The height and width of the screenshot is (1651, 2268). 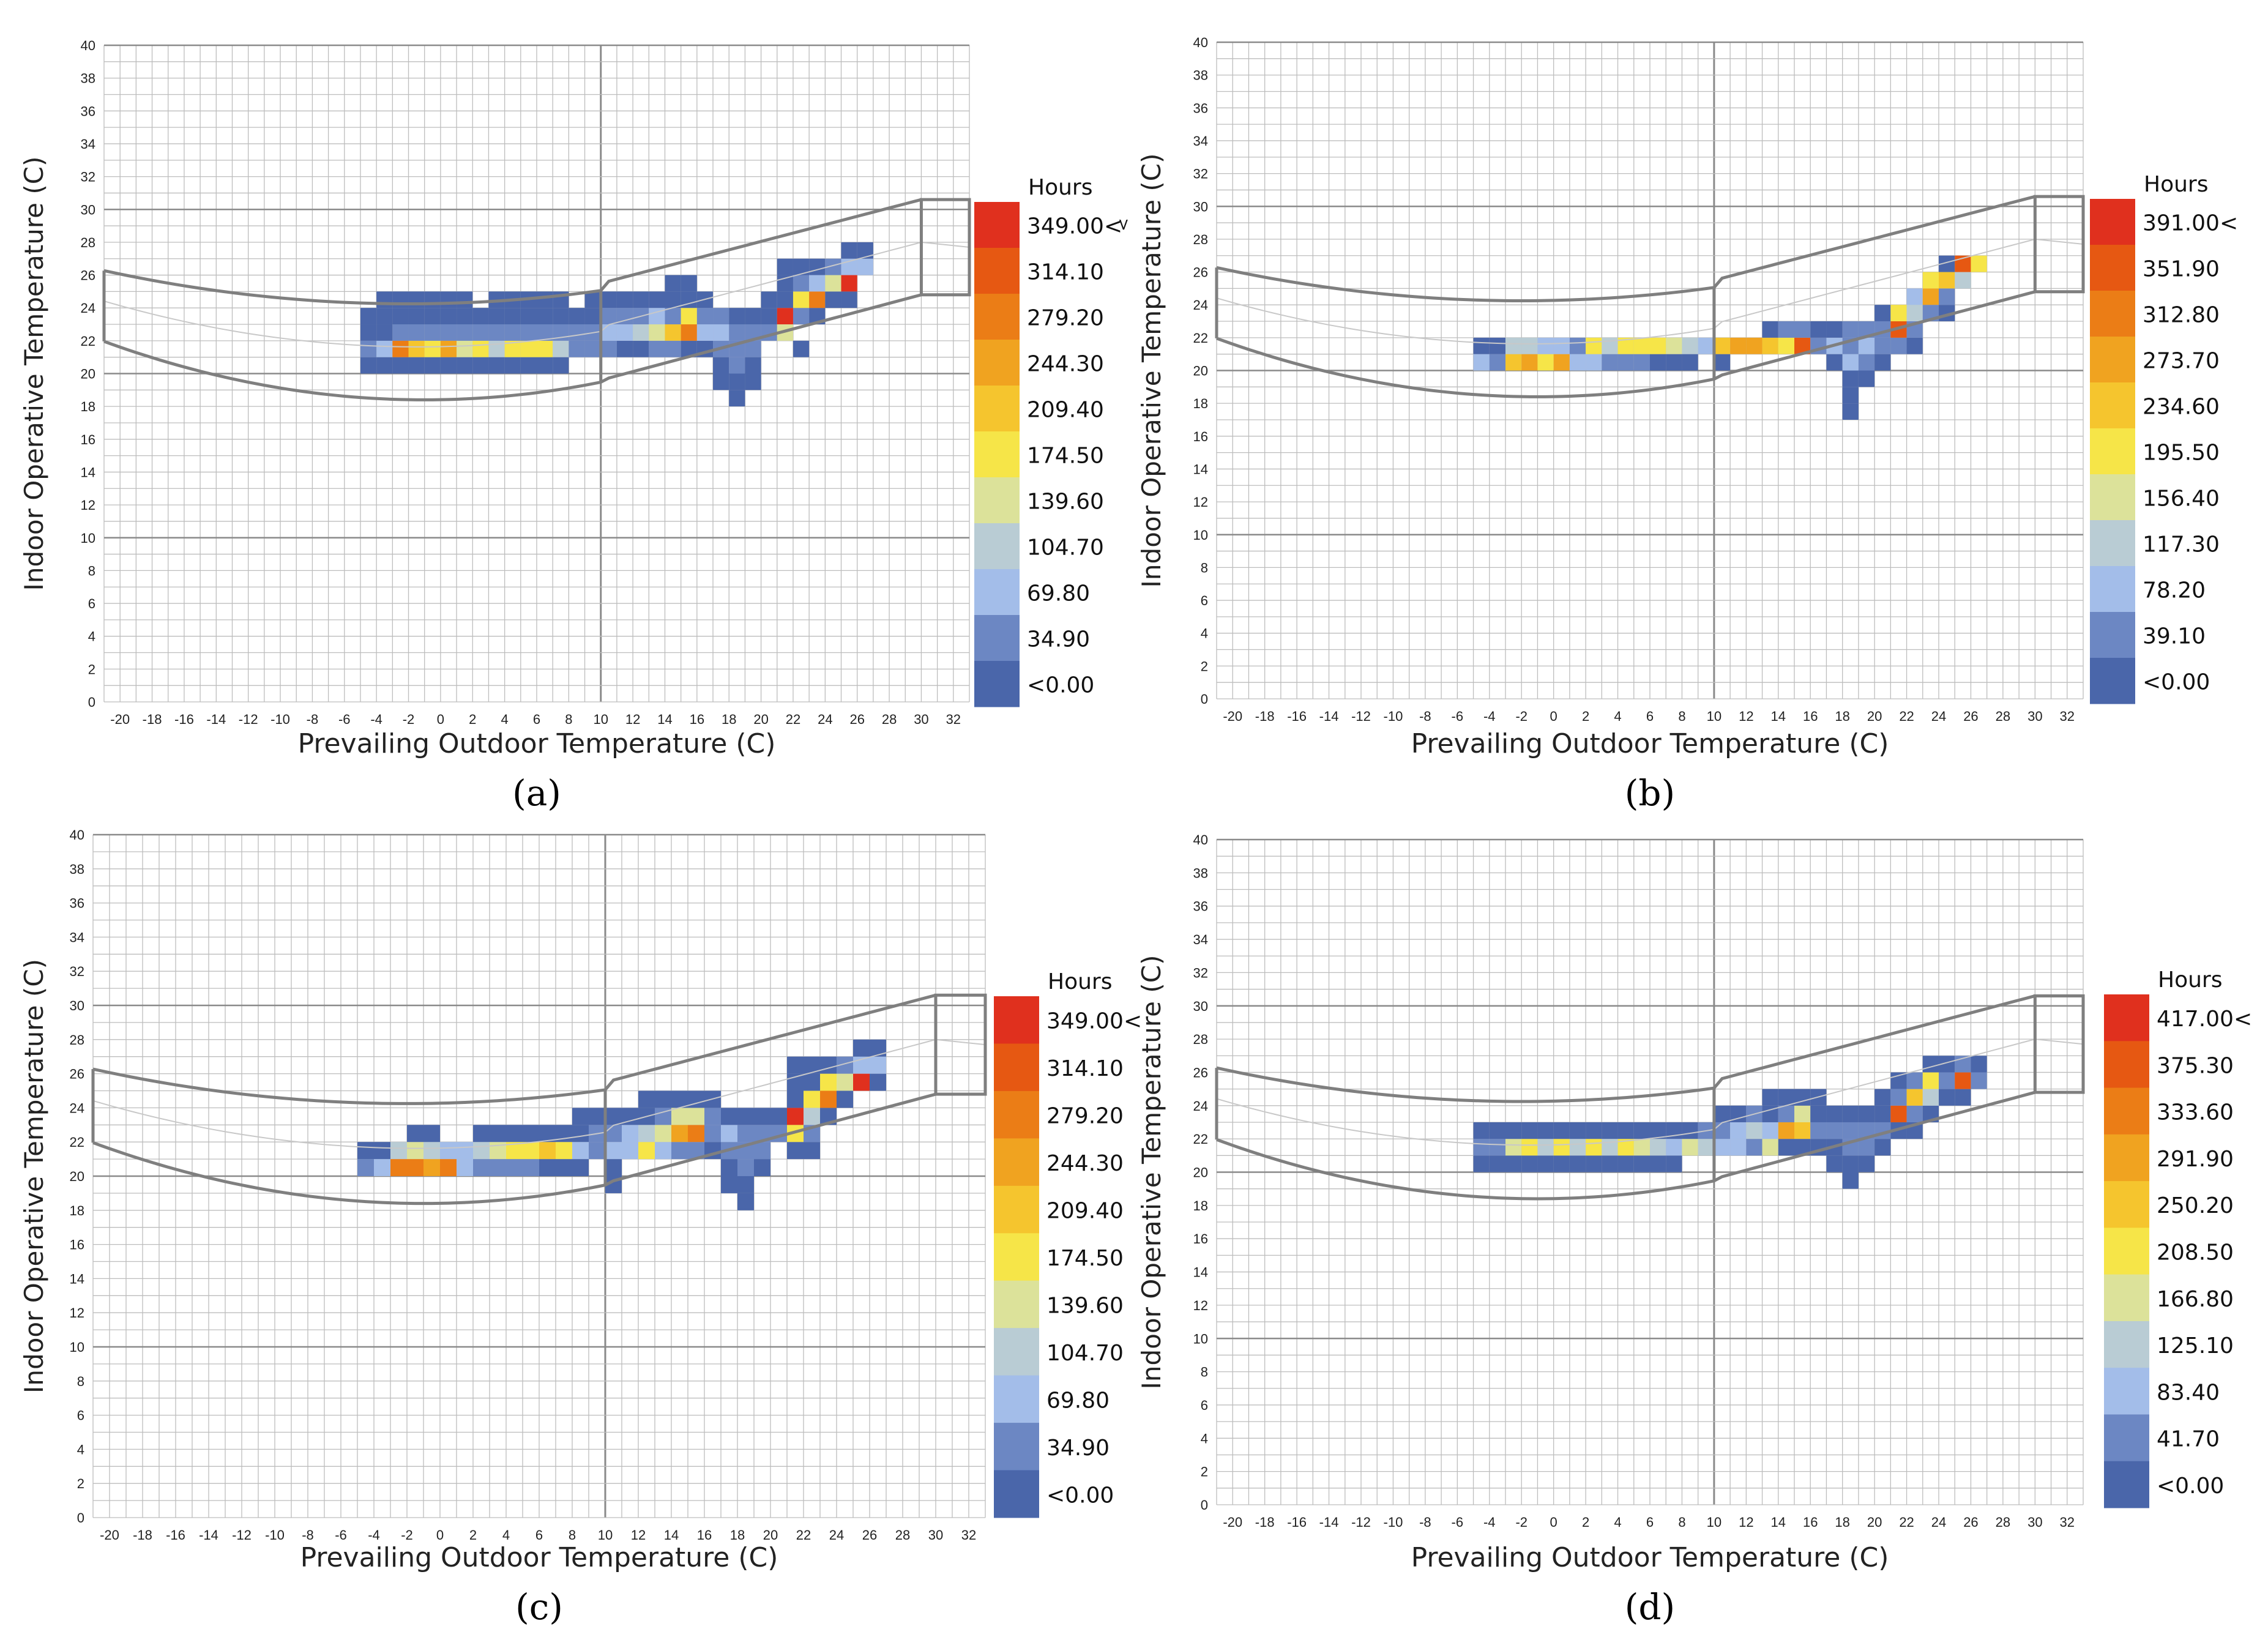 I want to click on colorbar-label: 117.30, so click(x=2181, y=544).